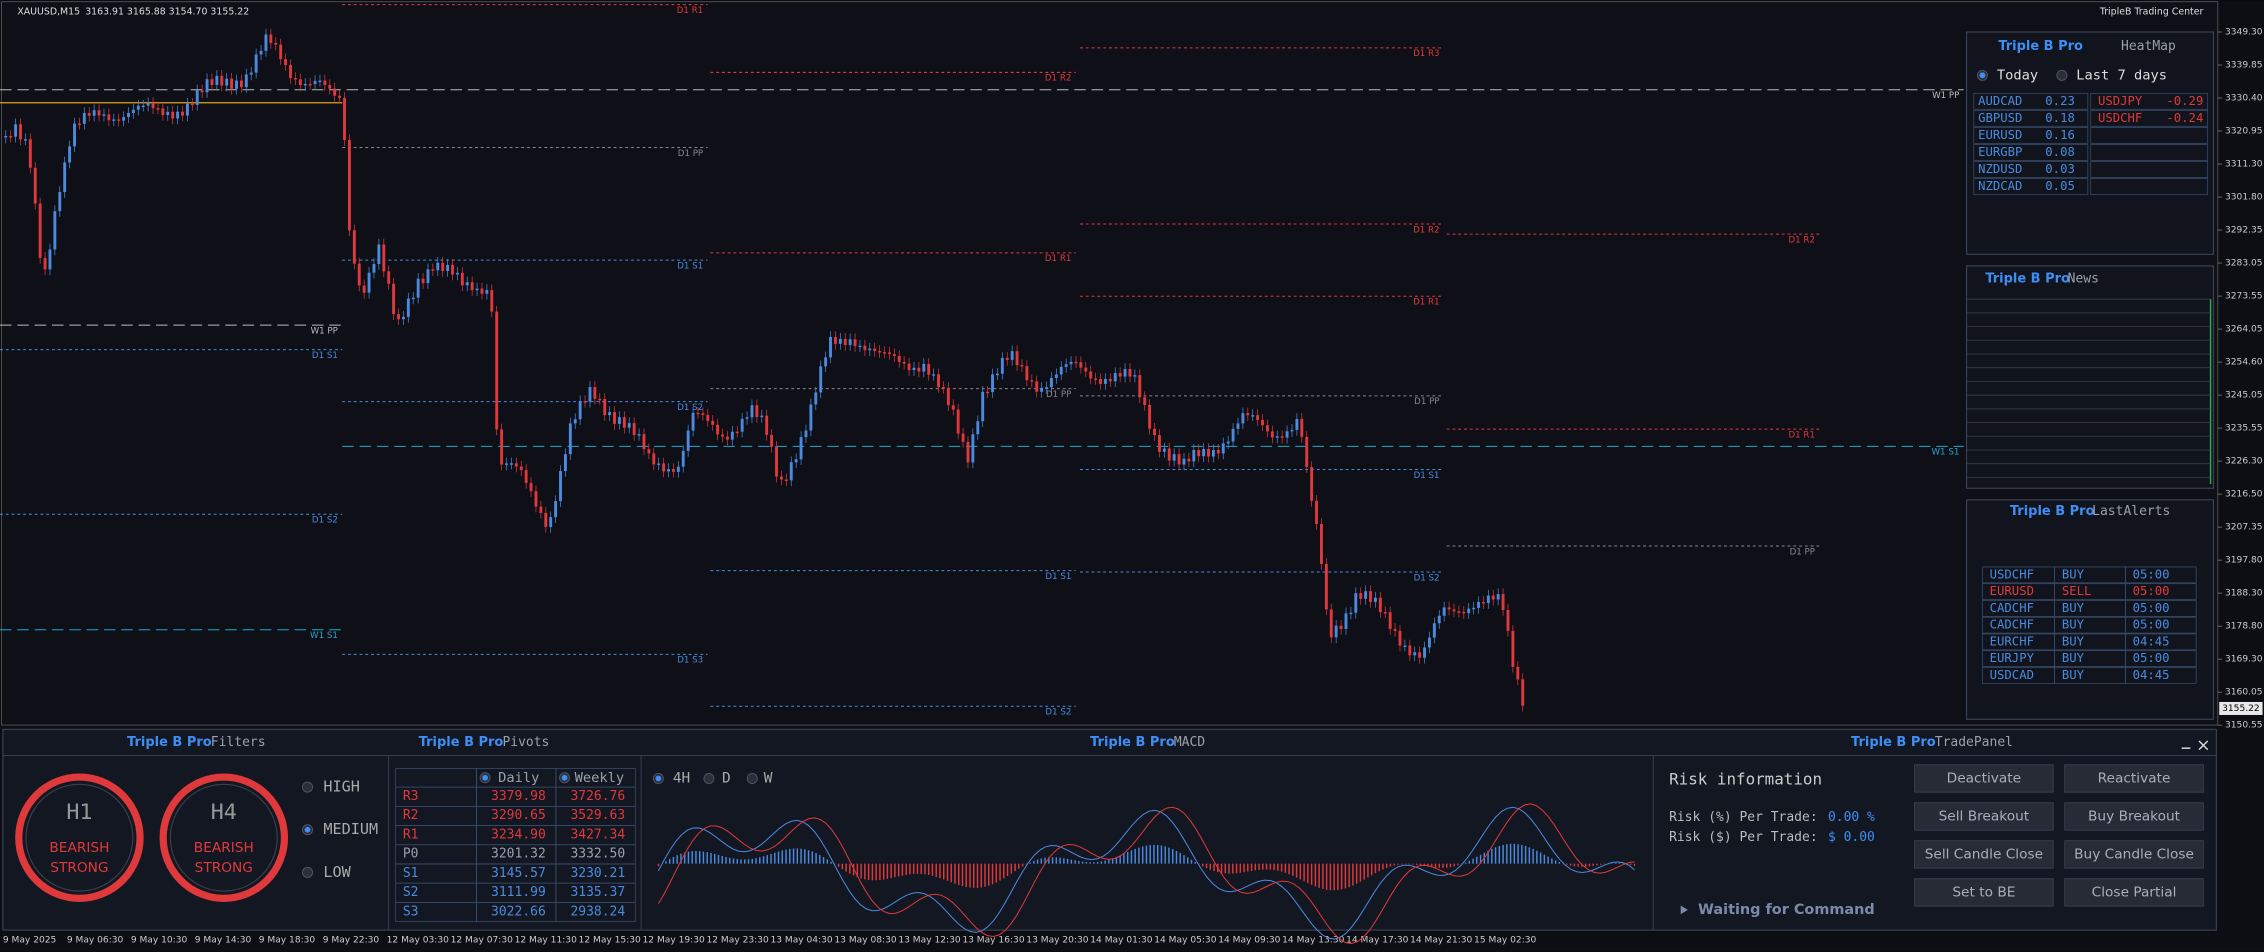  What do you see at coordinates (674, 941) in the screenshot?
I see `time-label: 12 May 19:30` at bounding box center [674, 941].